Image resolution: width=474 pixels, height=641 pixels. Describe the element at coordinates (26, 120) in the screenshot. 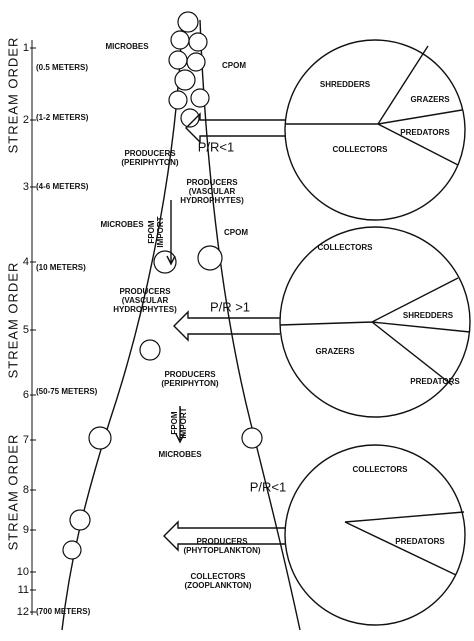

I see `stream-order-number: 2` at that location.